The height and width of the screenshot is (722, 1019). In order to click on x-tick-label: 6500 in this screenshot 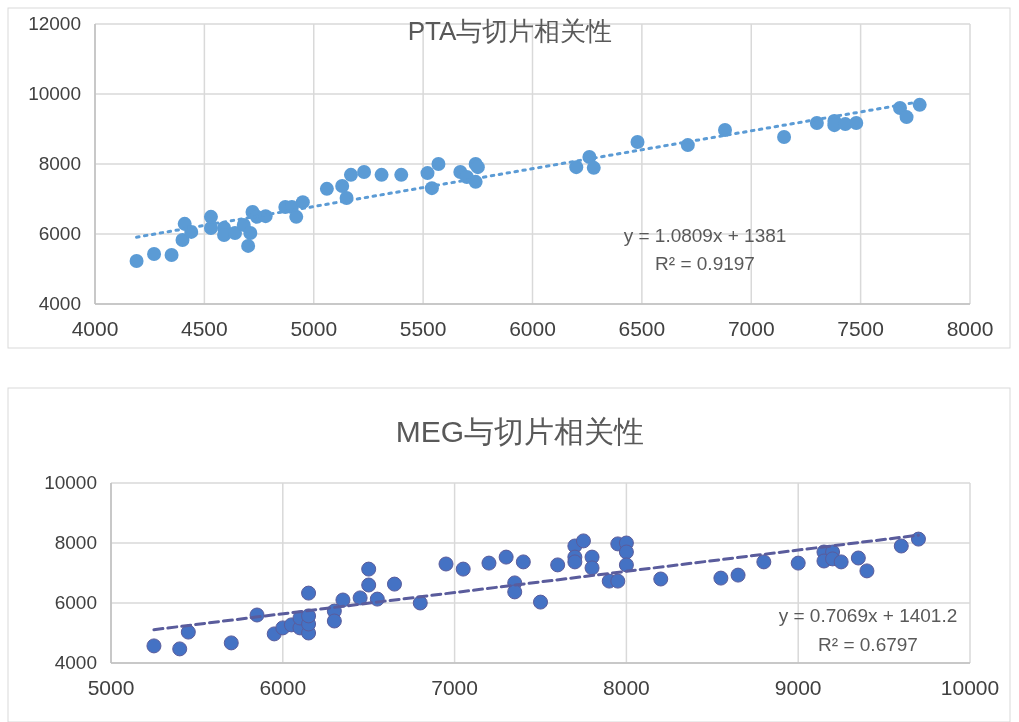, I will do `click(642, 328)`.